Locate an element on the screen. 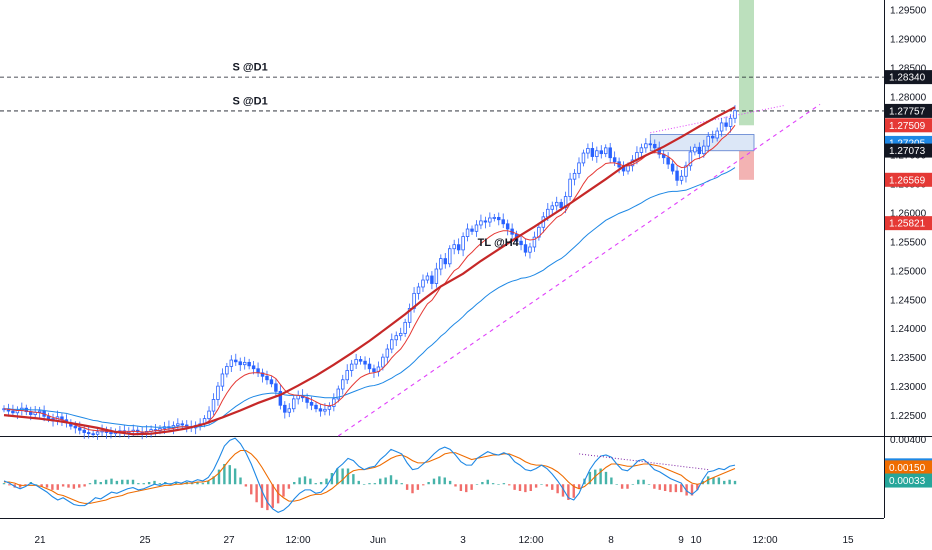 This screenshot has width=932, height=550. price-tick-label: 1.22500 is located at coordinates (908, 416).